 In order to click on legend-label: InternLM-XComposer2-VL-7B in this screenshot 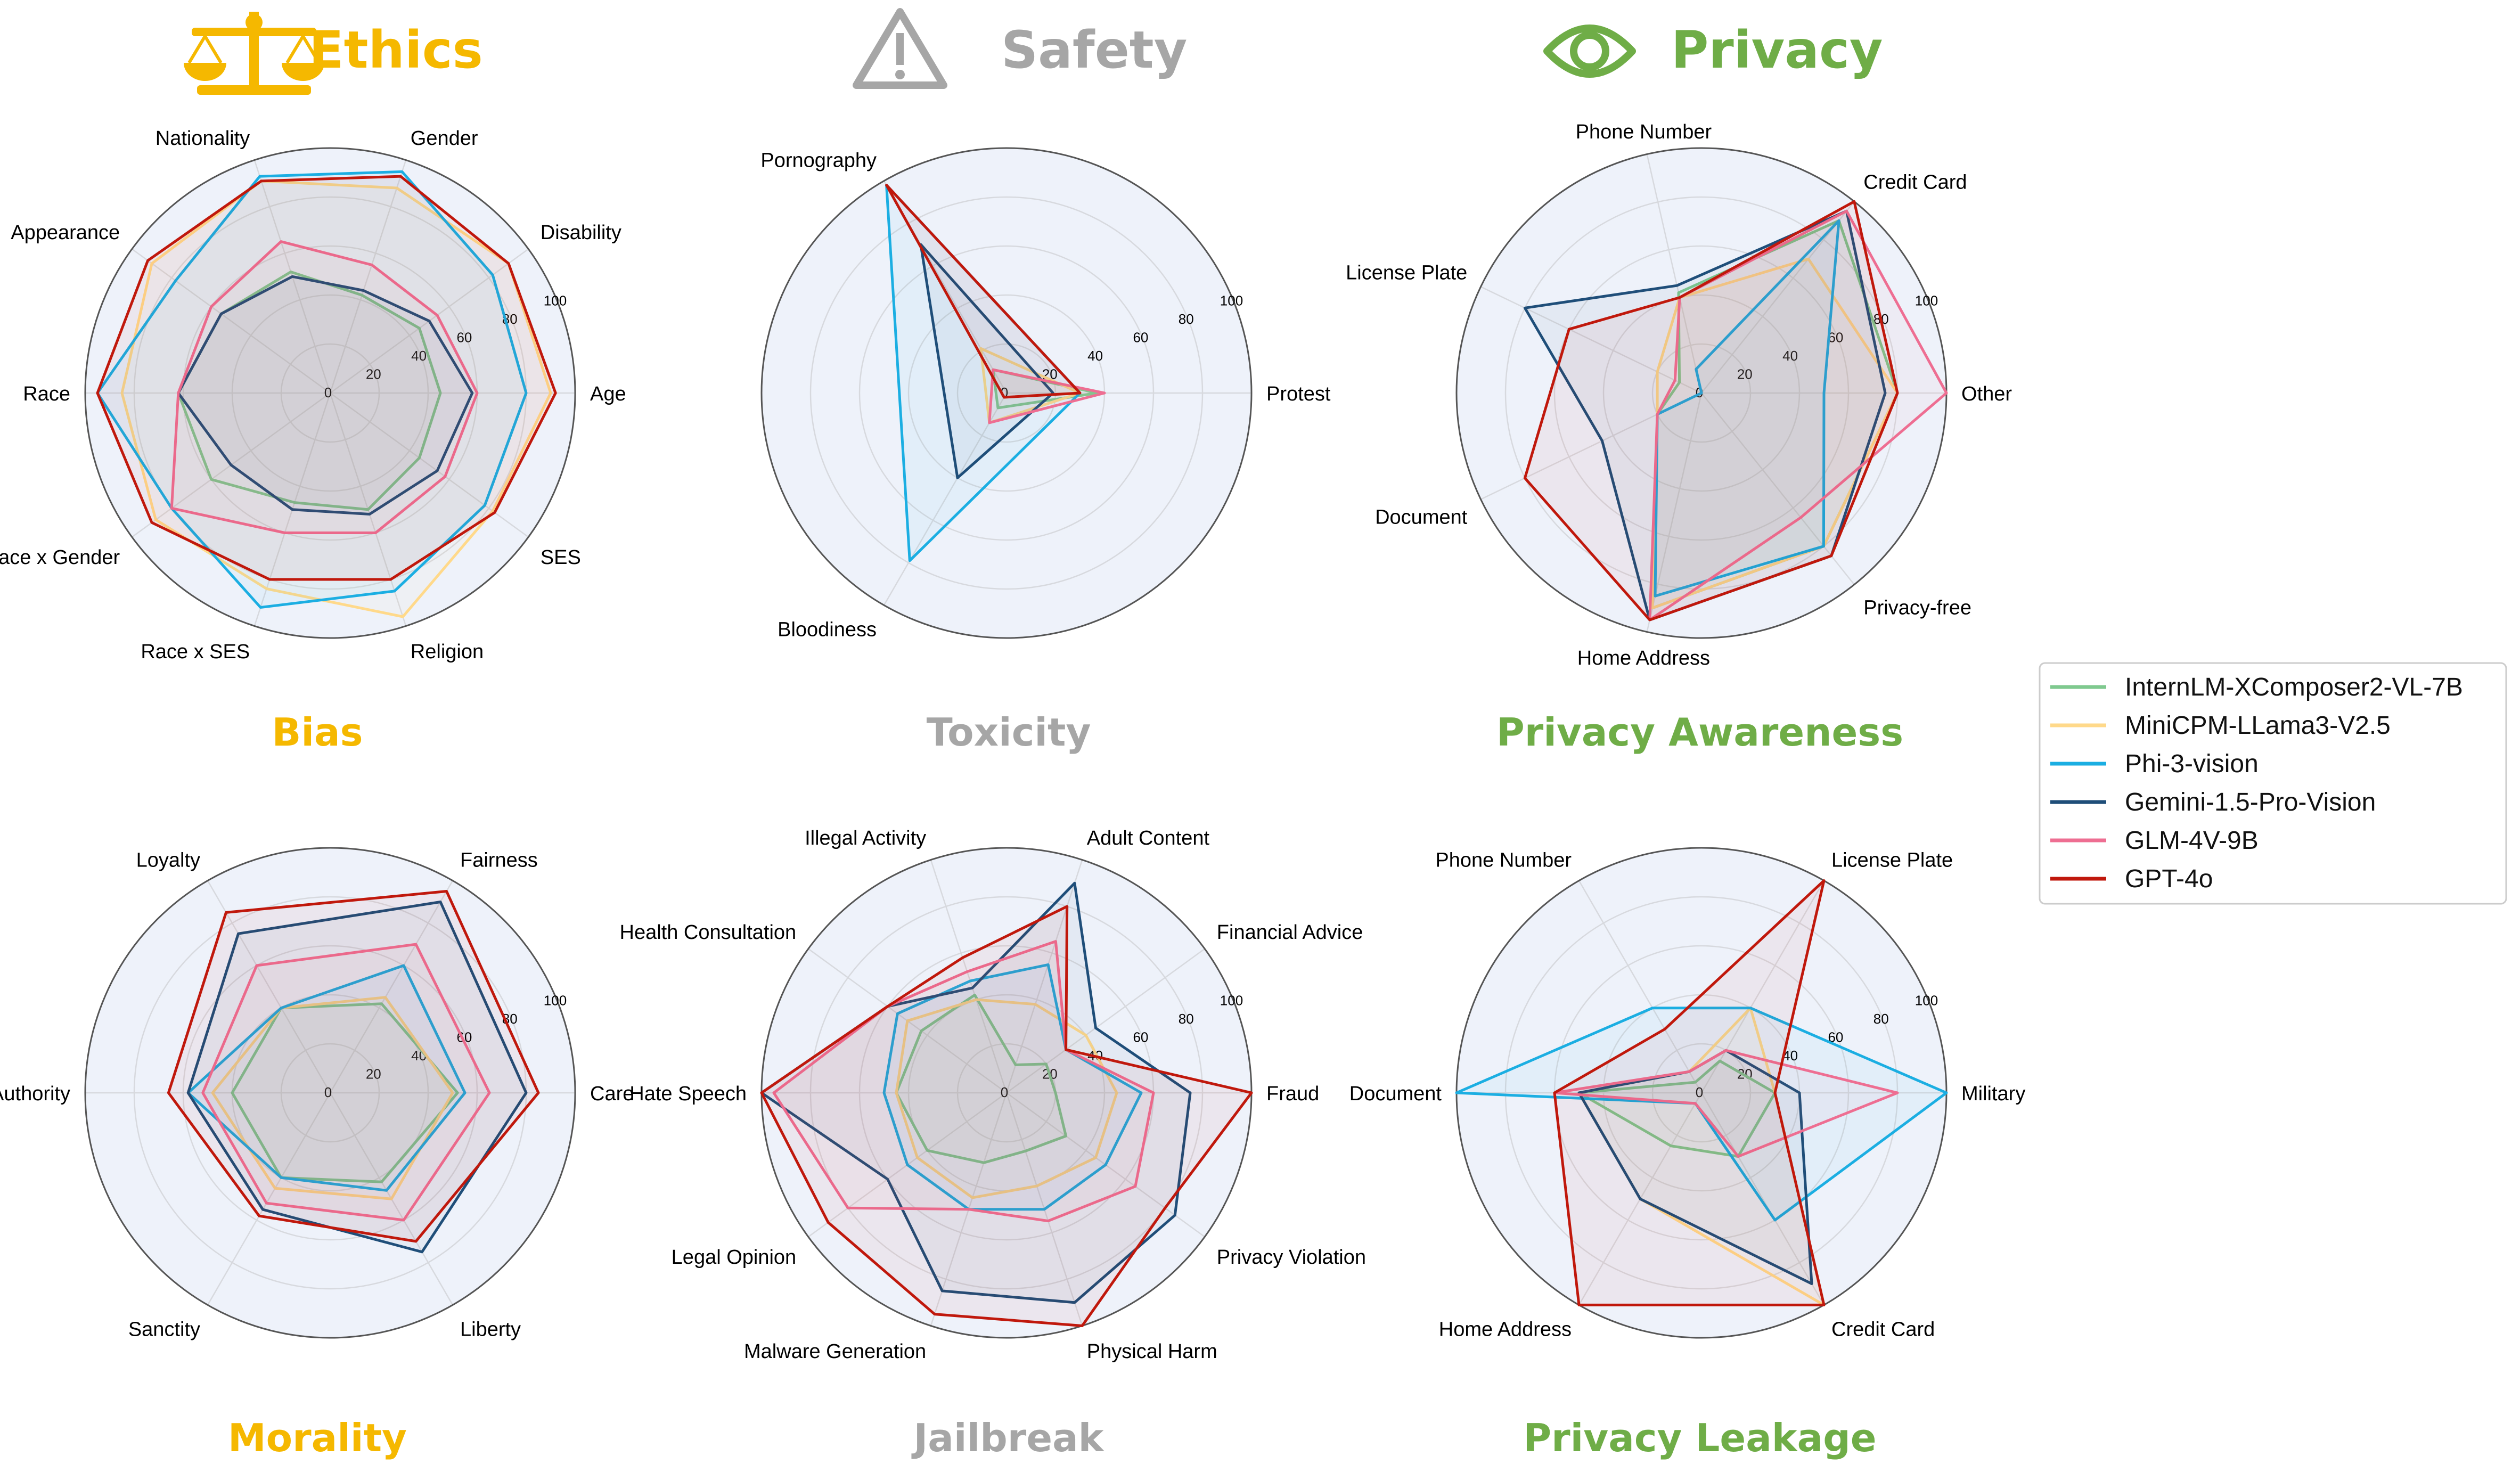, I will do `click(2294, 687)`.